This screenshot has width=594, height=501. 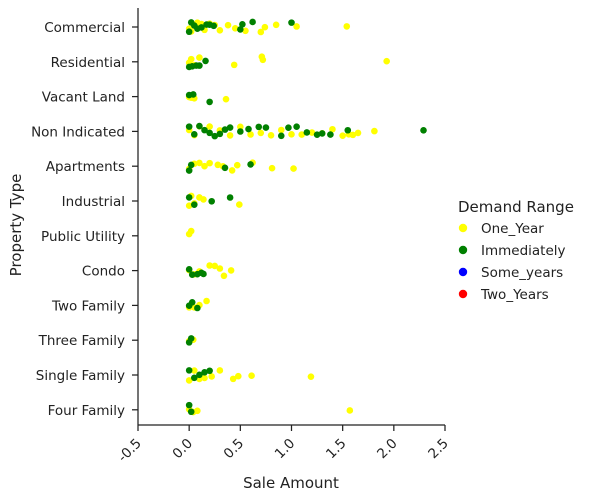 What do you see at coordinates (516, 207) in the screenshot?
I see `legend-title: Demand Range` at bounding box center [516, 207].